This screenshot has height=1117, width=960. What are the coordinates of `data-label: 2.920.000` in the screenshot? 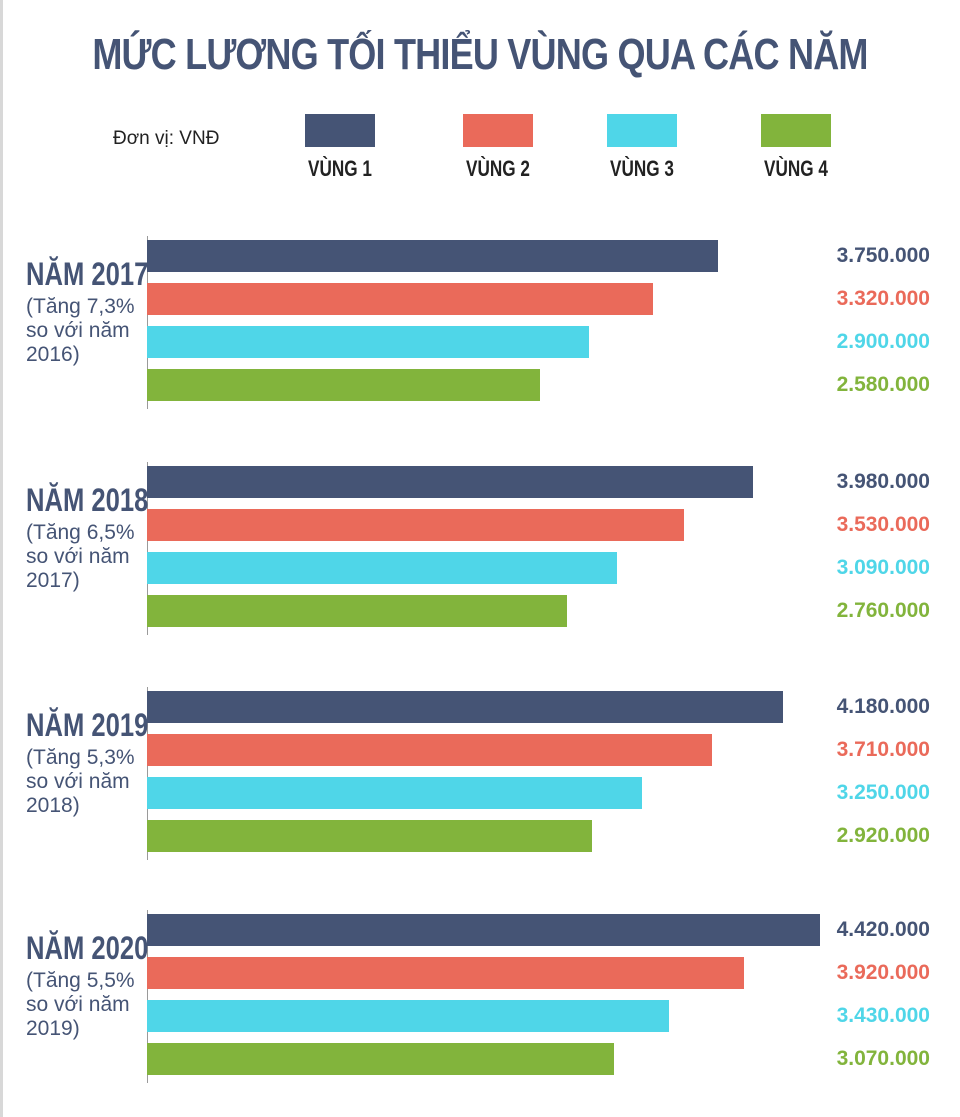 It's located at (883, 835).